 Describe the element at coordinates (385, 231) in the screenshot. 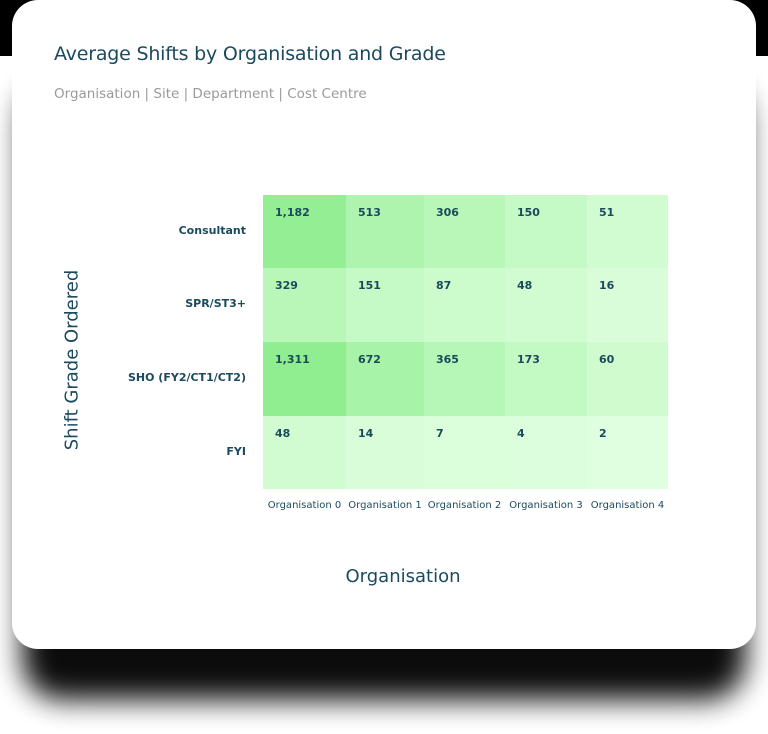

I see `heatmap-cell: 513` at that location.